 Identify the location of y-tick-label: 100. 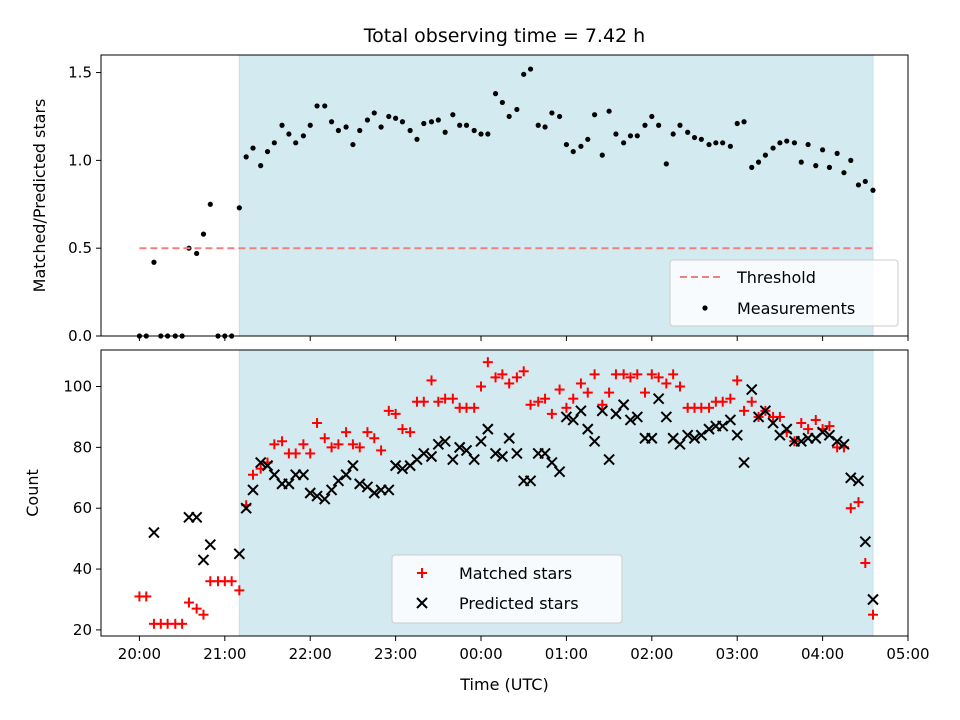
(77, 387).